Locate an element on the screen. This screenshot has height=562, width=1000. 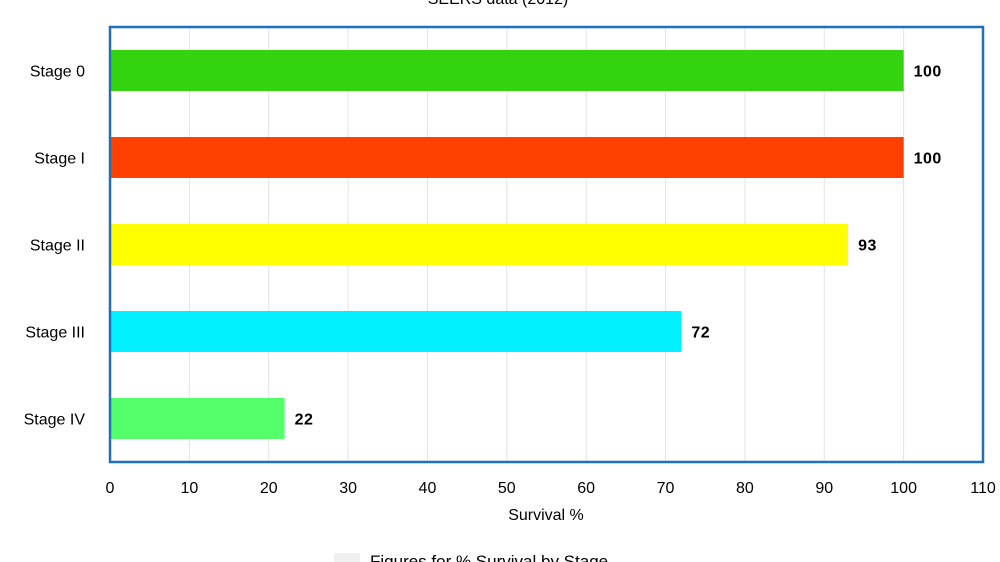
data-label: 72 is located at coordinates (700, 333).